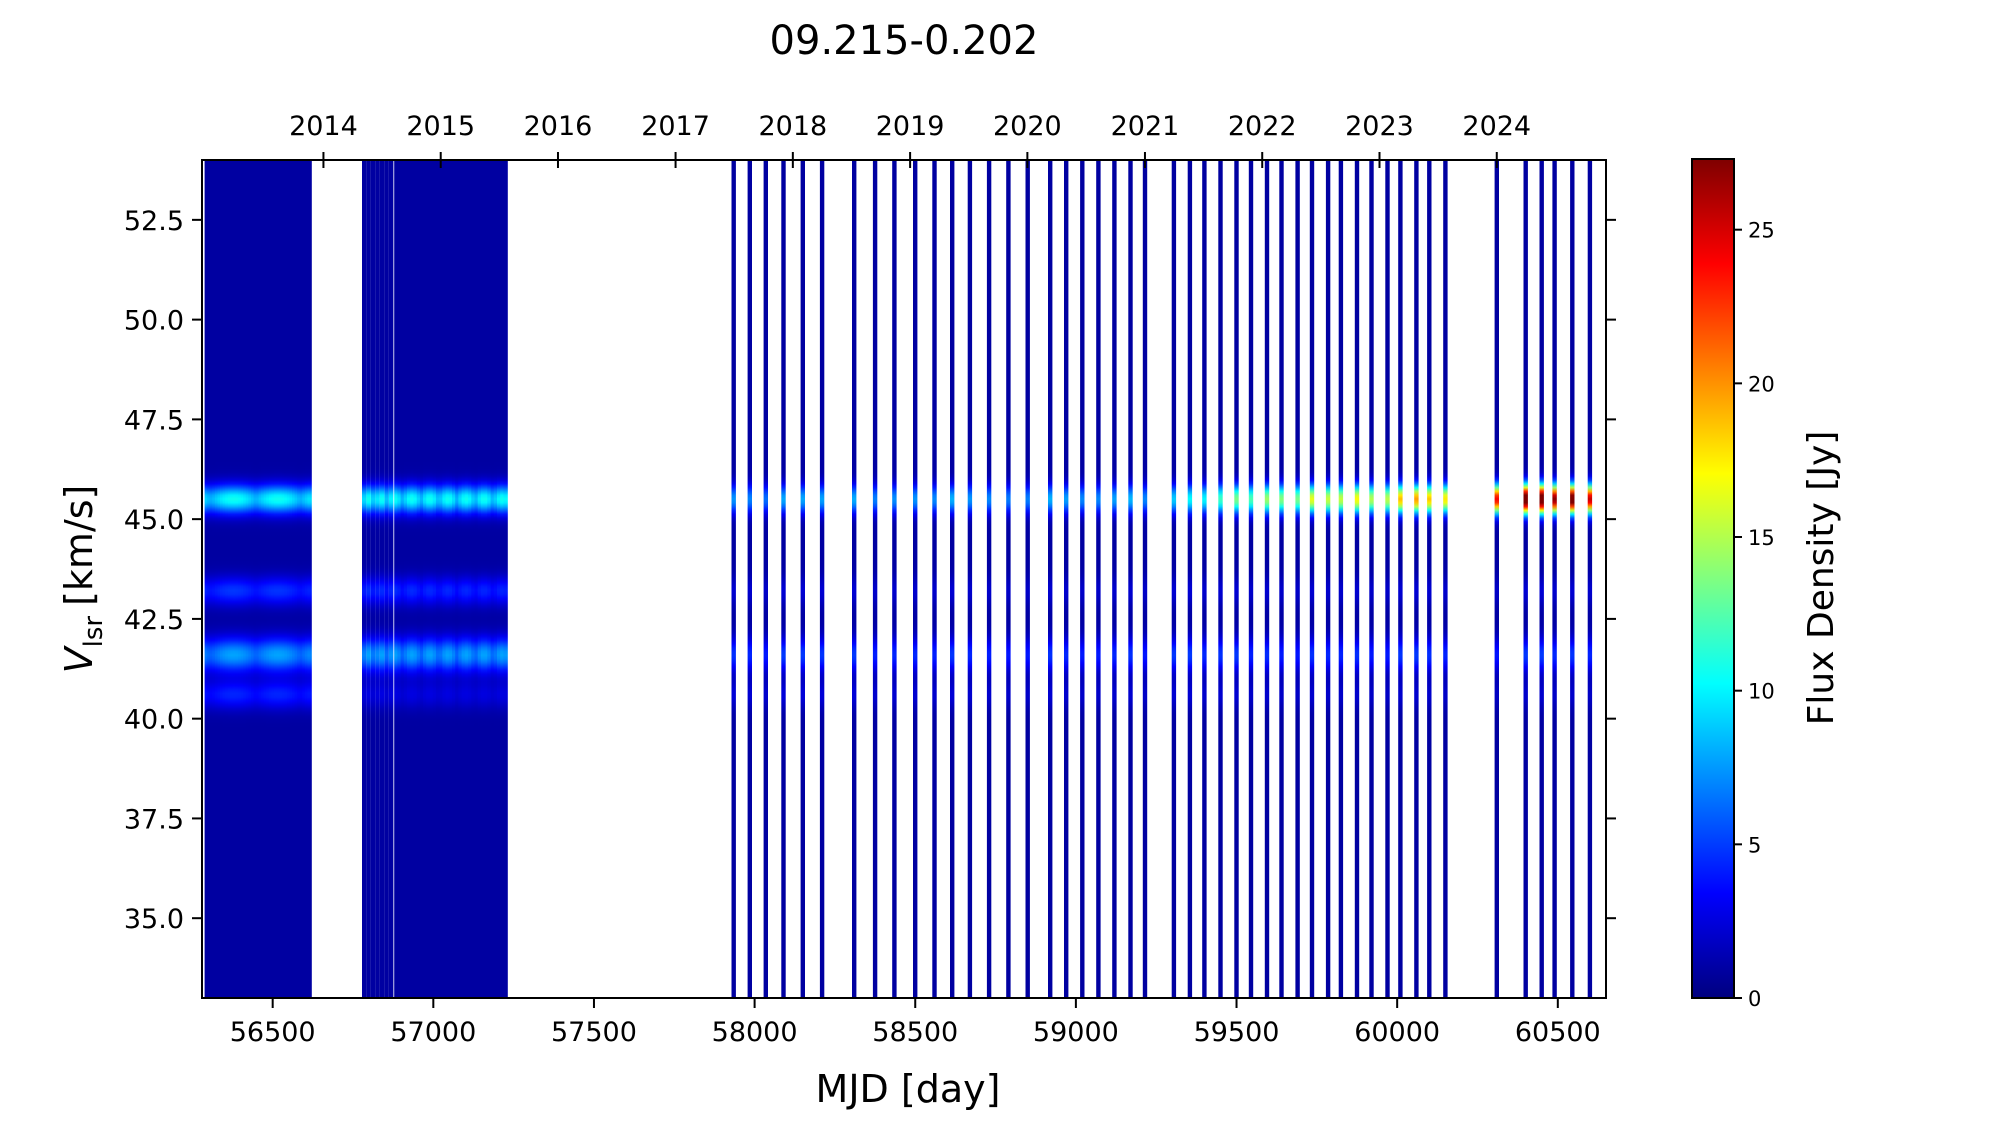  What do you see at coordinates (1397, 1032) in the screenshot?
I see `x-tick-label: 60000` at bounding box center [1397, 1032].